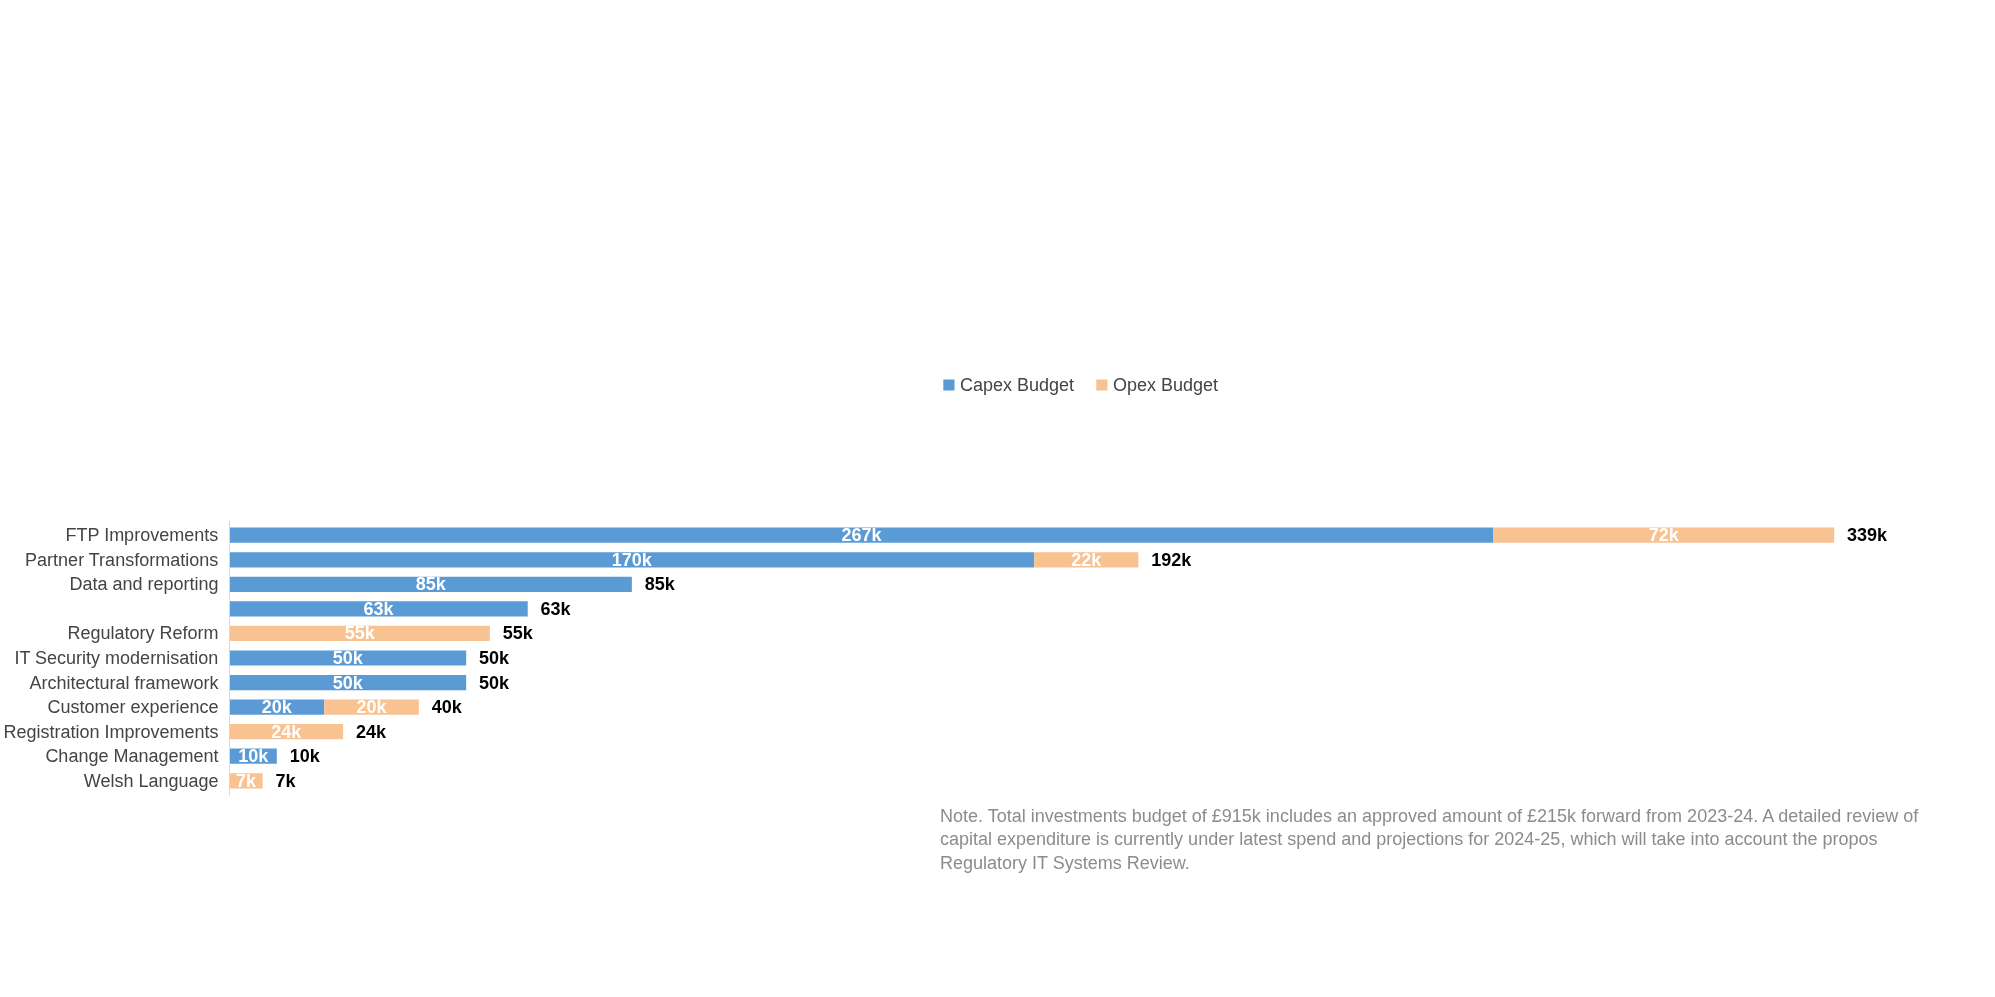 The width and height of the screenshot is (1995, 997). I want to click on total-label: 24k, so click(371, 731).